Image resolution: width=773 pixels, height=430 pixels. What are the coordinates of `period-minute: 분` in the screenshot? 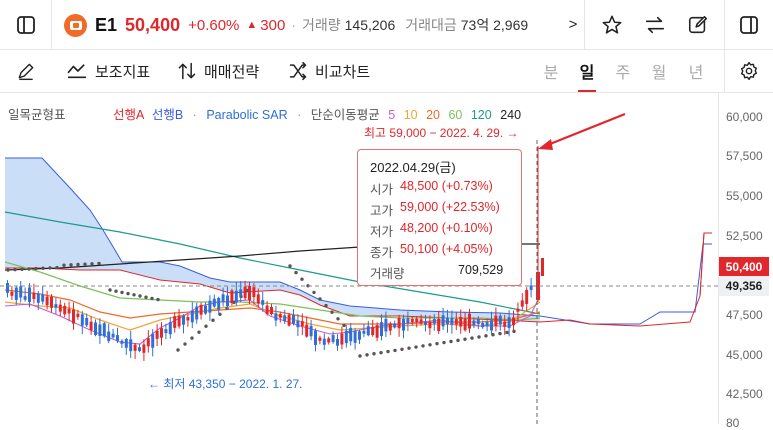 It's located at (551, 73).